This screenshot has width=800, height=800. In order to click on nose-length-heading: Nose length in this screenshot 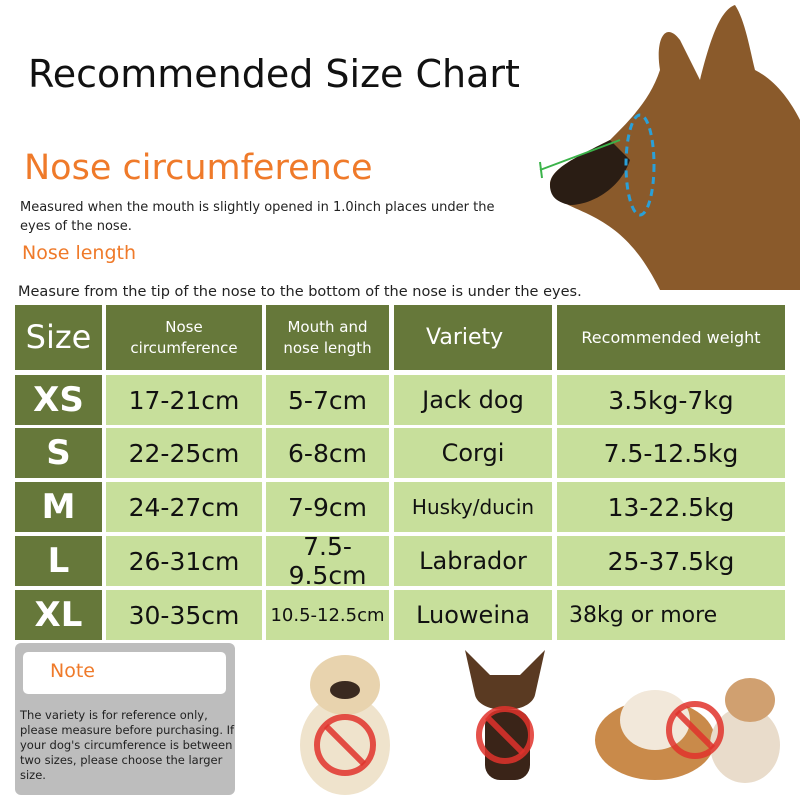, I will do `click(79, 253)`.